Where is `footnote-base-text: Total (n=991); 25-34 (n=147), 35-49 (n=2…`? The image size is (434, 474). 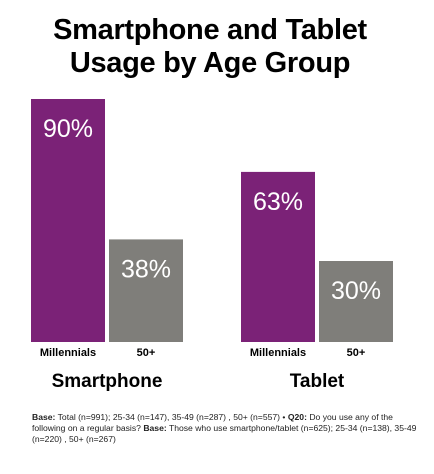 footnote-base-text: Total (n=991); 25-34 (n=147), 35-49 (n=2… is located at coordinates (171, 417).